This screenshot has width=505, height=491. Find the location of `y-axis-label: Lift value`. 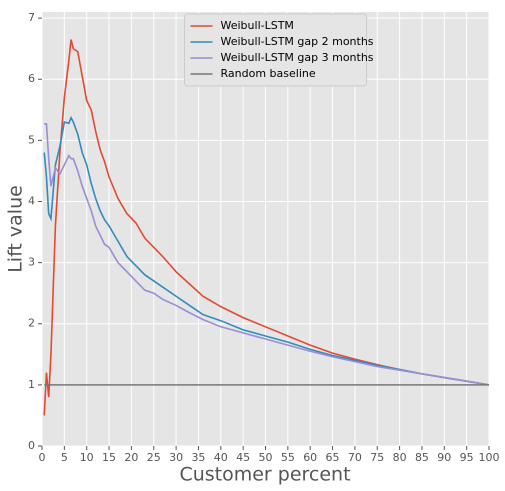

y-axis-label: Lift value is located at coordinates (16, 229).